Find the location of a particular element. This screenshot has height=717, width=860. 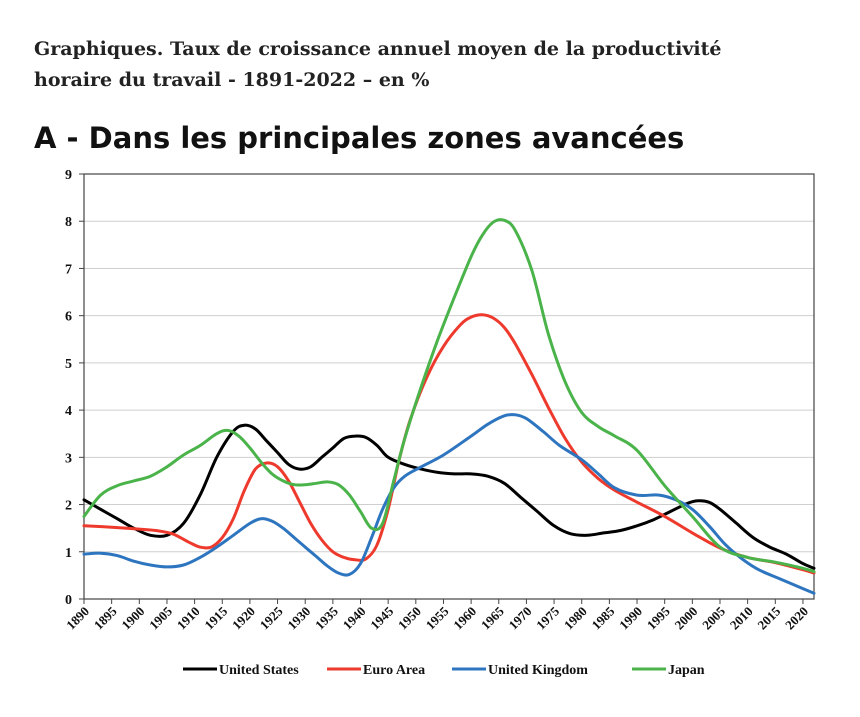

x-tick-label: 1960 is located at coordinates (464, 618).